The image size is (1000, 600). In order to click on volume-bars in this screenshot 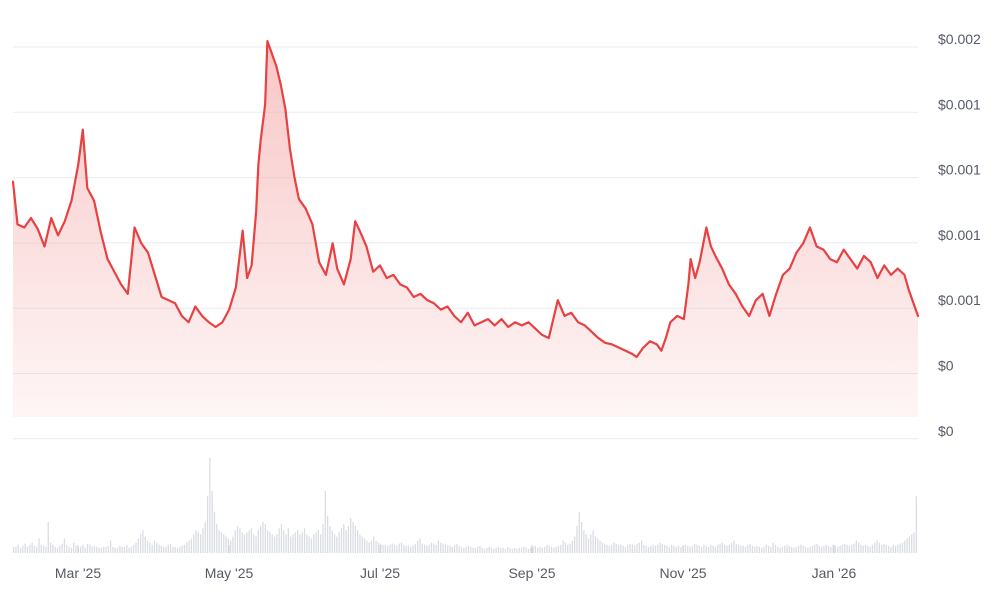, I will do `click(465, 505)`.